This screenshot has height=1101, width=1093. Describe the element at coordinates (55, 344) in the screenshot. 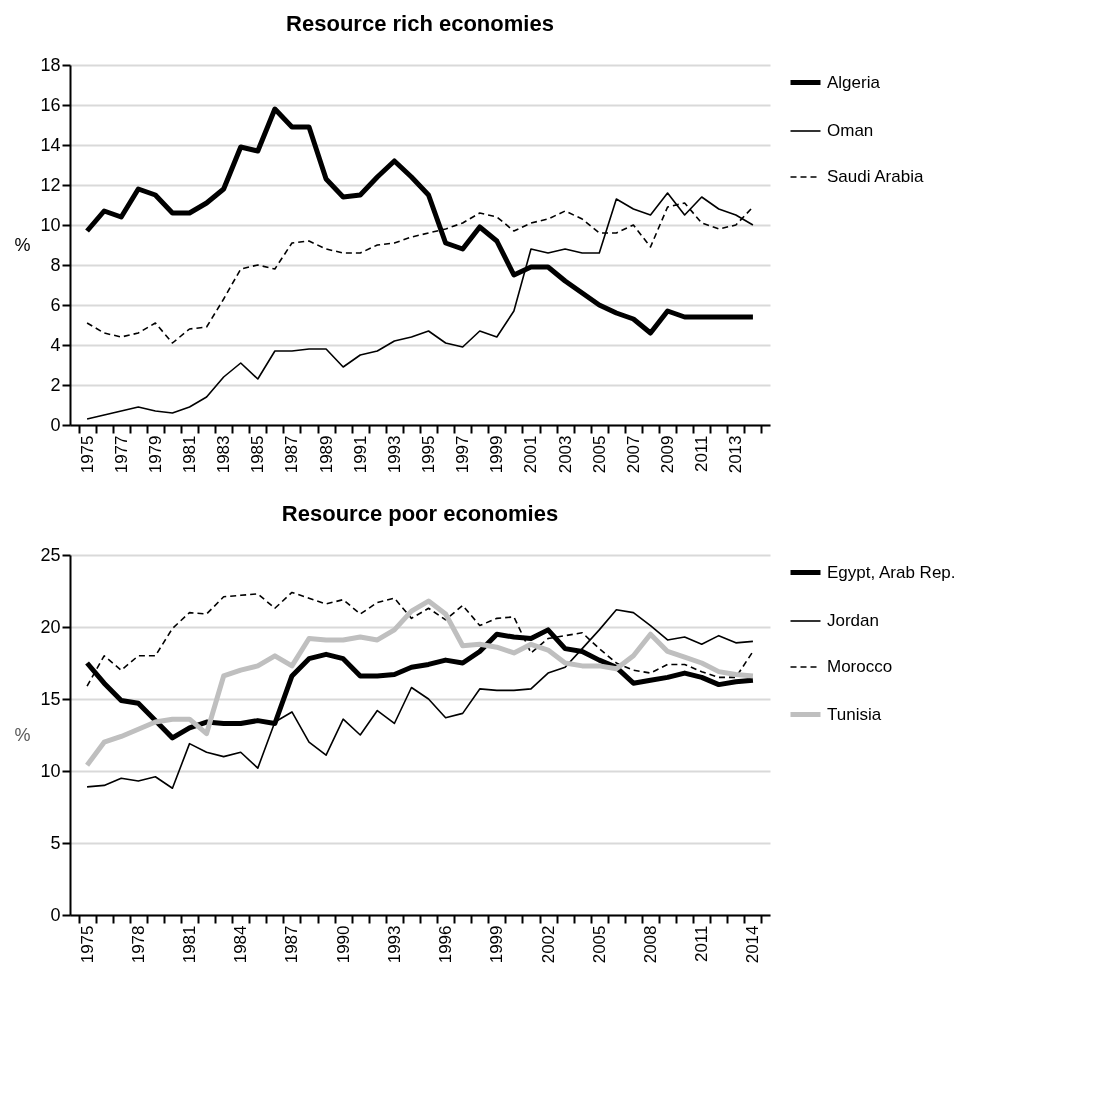

I see `y-tick-label: 4` at that location.